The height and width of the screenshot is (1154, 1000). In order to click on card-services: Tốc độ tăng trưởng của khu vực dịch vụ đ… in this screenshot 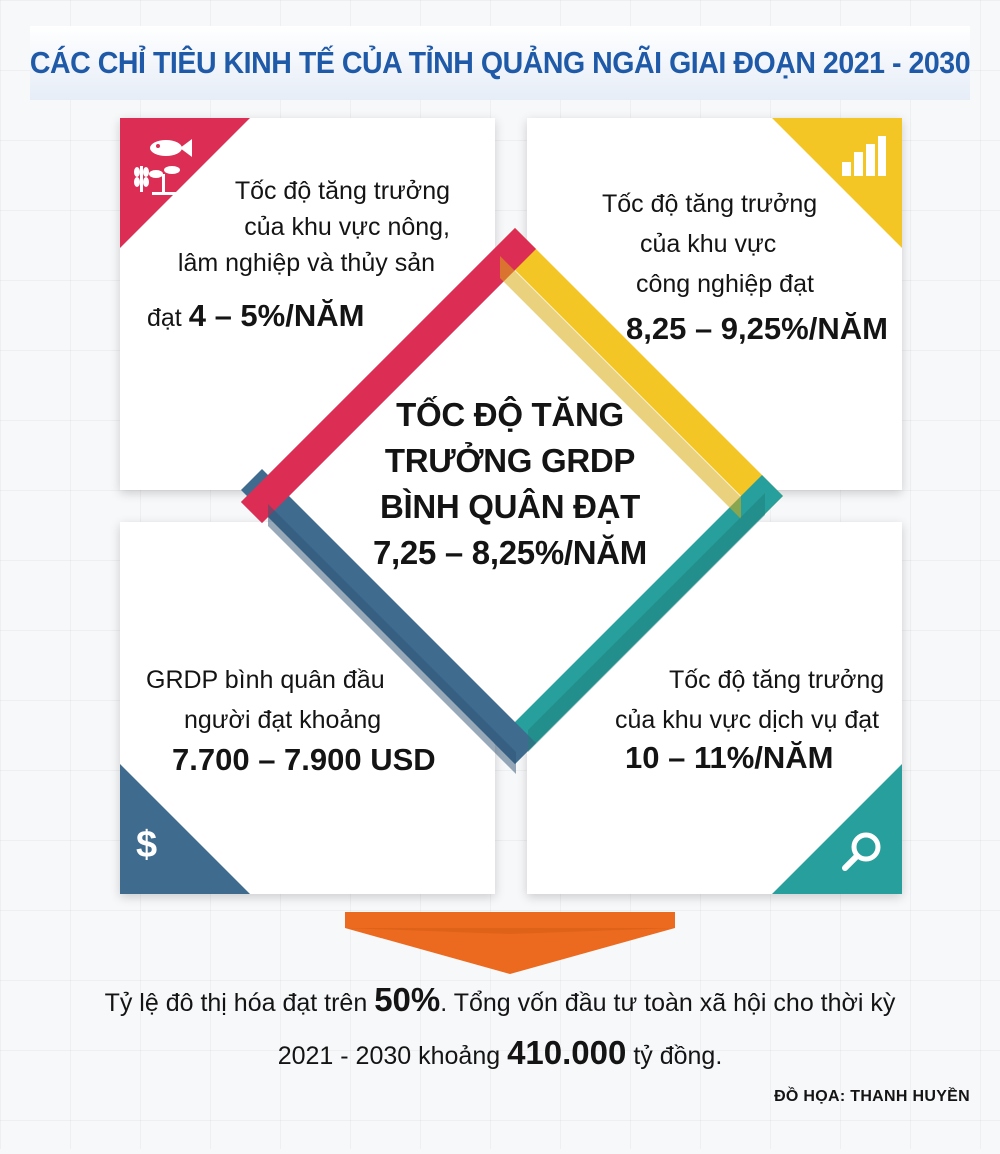, I will do `click(714, 708)`.